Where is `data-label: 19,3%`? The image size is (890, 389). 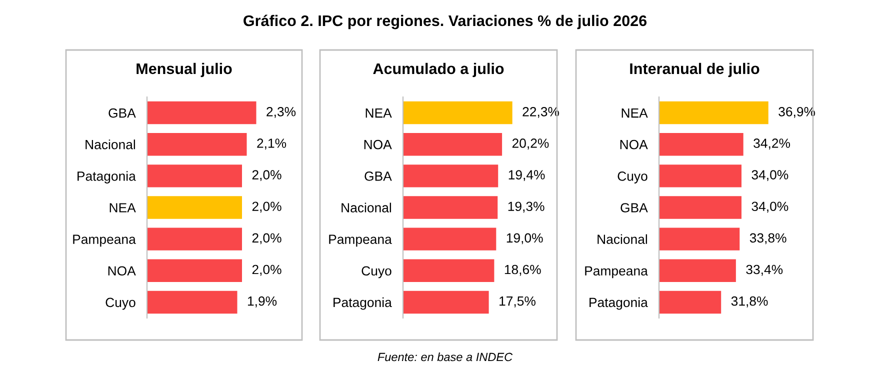
data-label: 19,3% is located at coordinates (526, 207).